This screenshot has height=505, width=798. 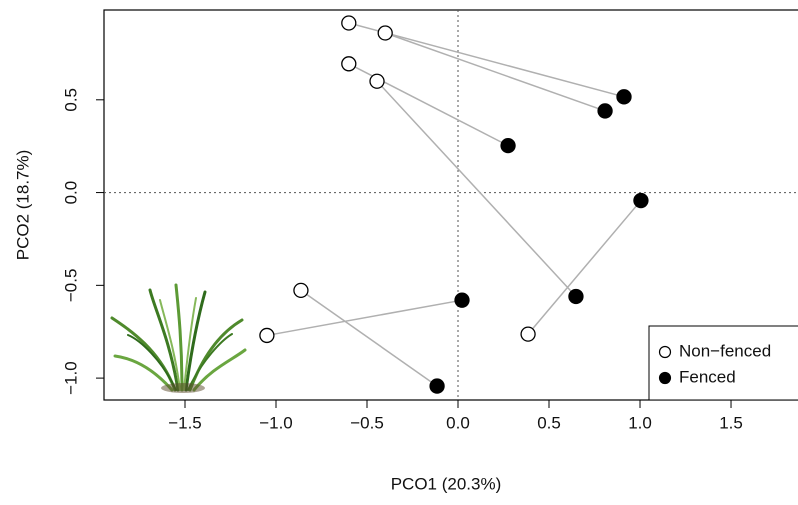 I want to click on x-tick-label: 1.5, so click(x=731, y=422).